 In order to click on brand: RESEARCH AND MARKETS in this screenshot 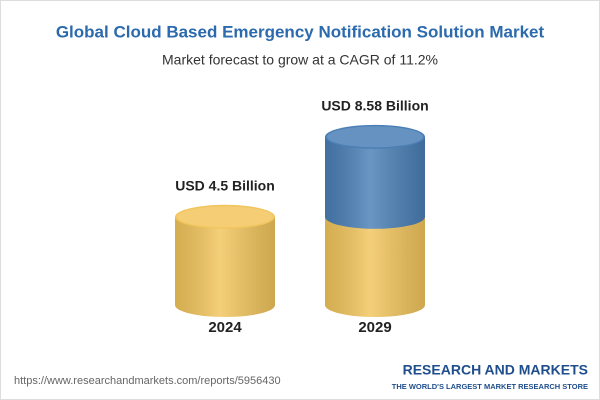, I will do `click(495, 370)`.